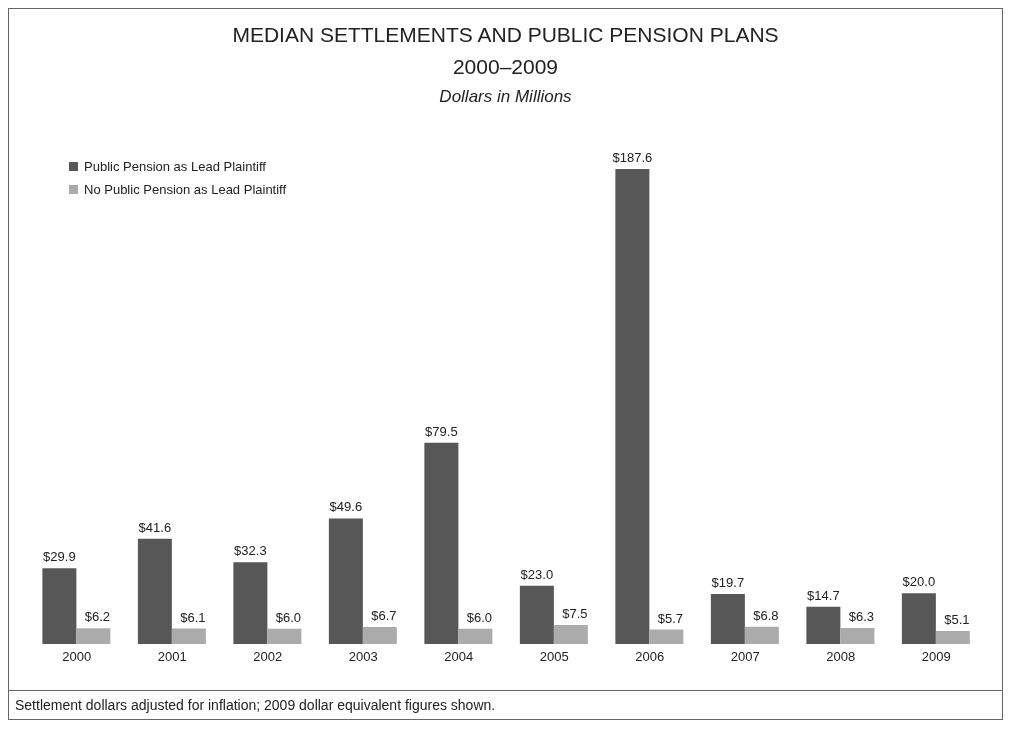 The width and height of the screenshot is (1011, 730). Describe the element at coordinates (841, 657) in the screenshot. I see `x-tick-label: 2008` at that location.